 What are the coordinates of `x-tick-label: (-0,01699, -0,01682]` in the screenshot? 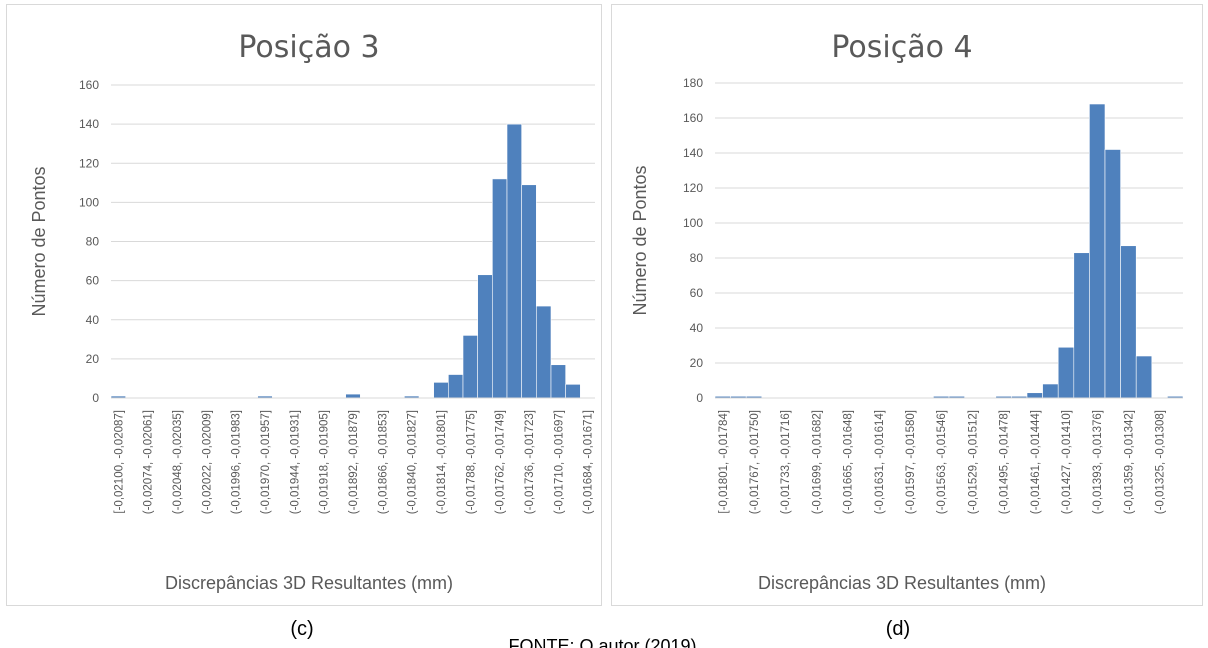 It's located at (817, 462).